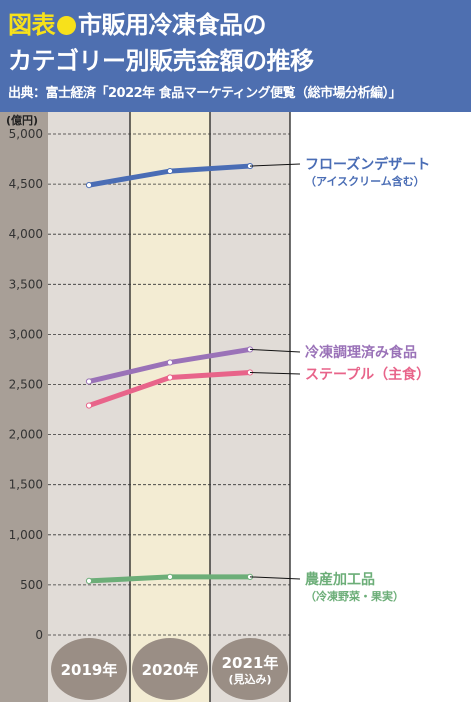 This screenshot has height=702, width=471. I want to click on y-tick-label: 5,000, so click(26, 134).